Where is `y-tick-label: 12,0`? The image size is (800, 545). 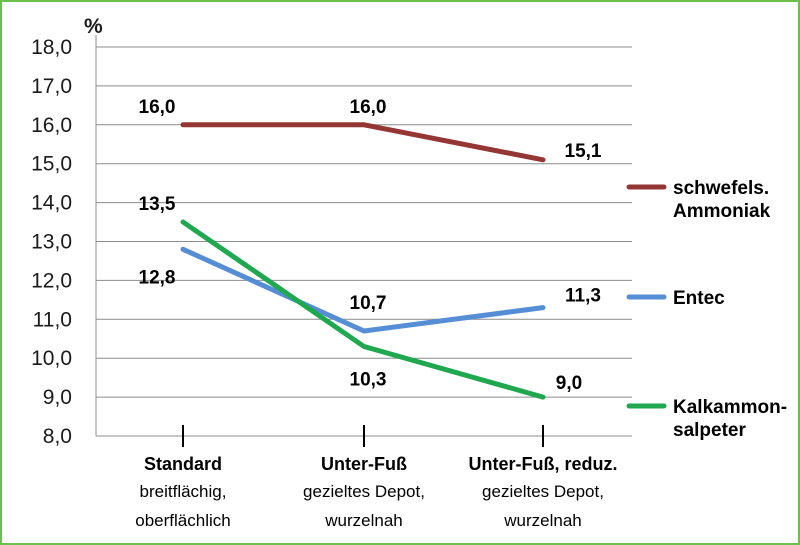
y-tick-label: 12,0 is located at coordinates (51, 280).